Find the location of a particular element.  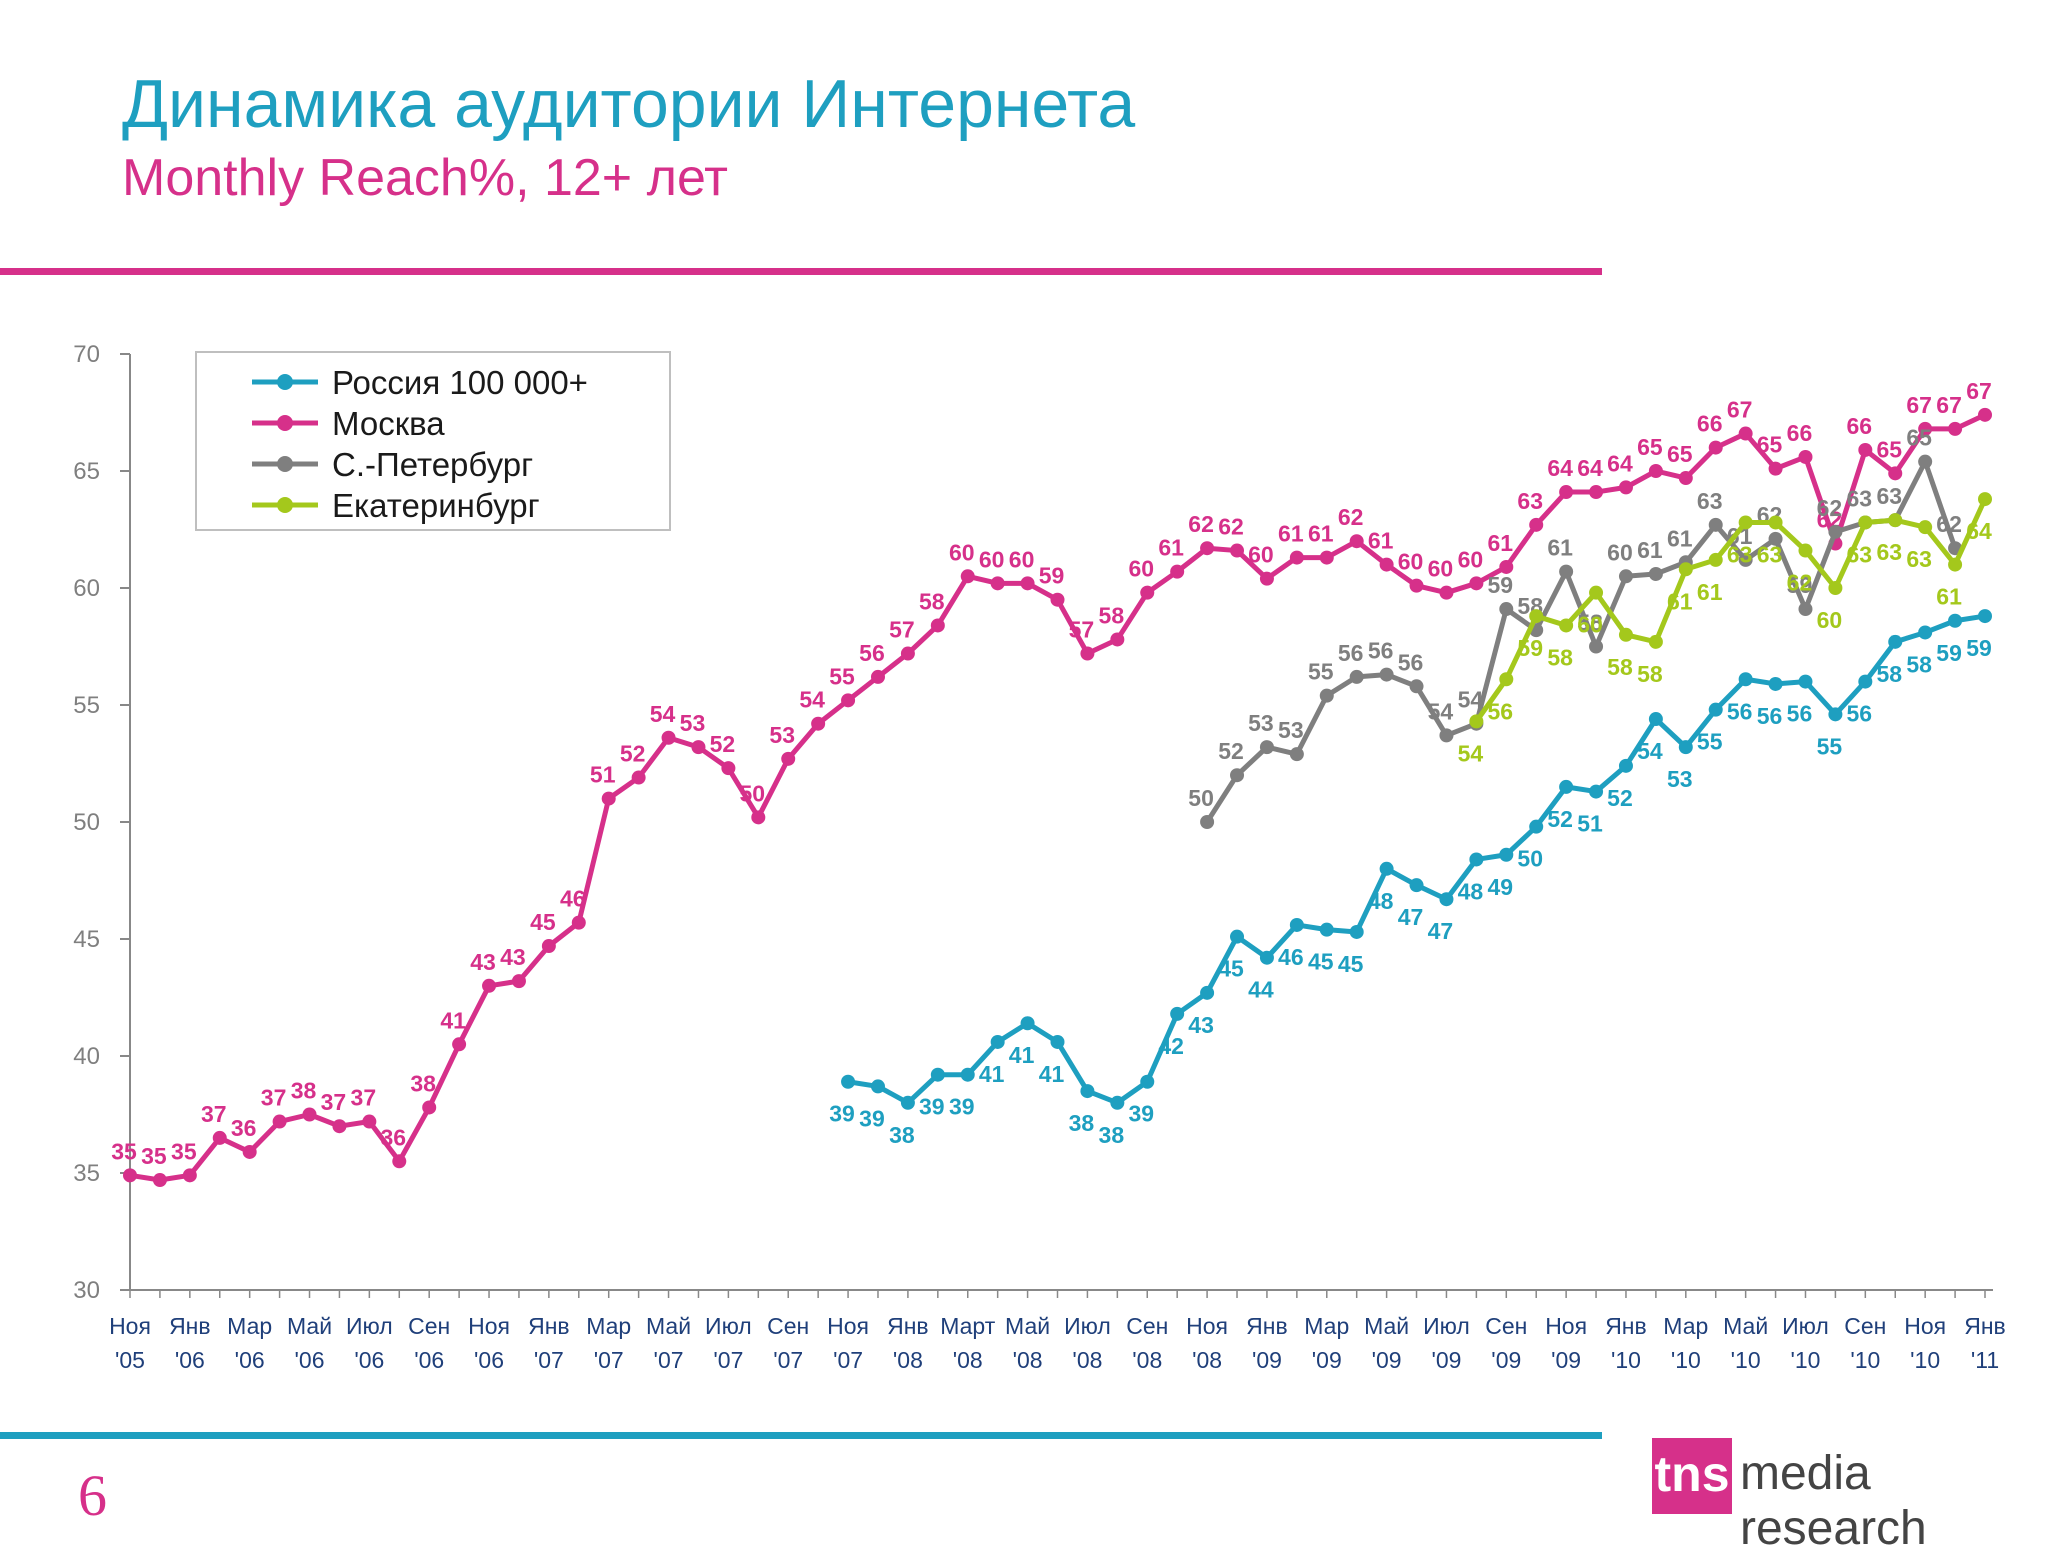

data-label: 65 is located at coordinates (1919, 438).